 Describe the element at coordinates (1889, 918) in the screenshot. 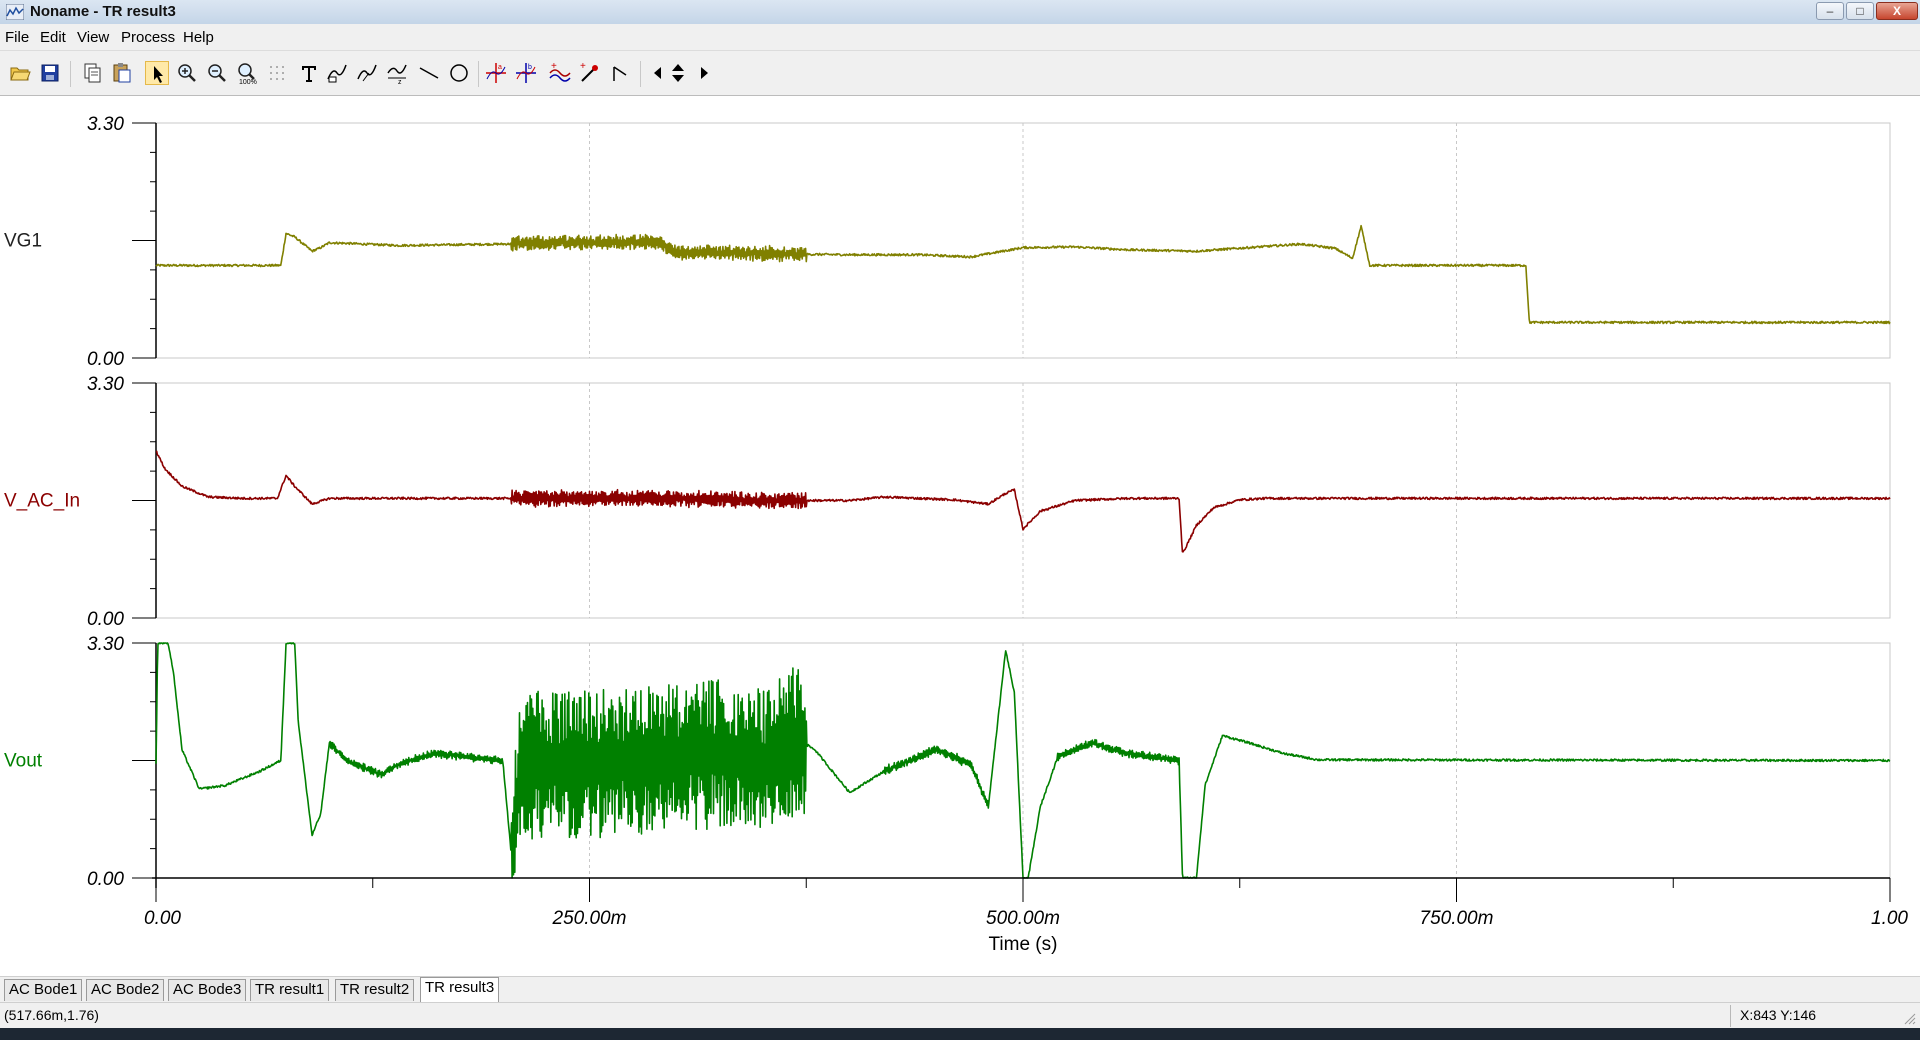

I see `x-tick-label: 1.00` at that location.